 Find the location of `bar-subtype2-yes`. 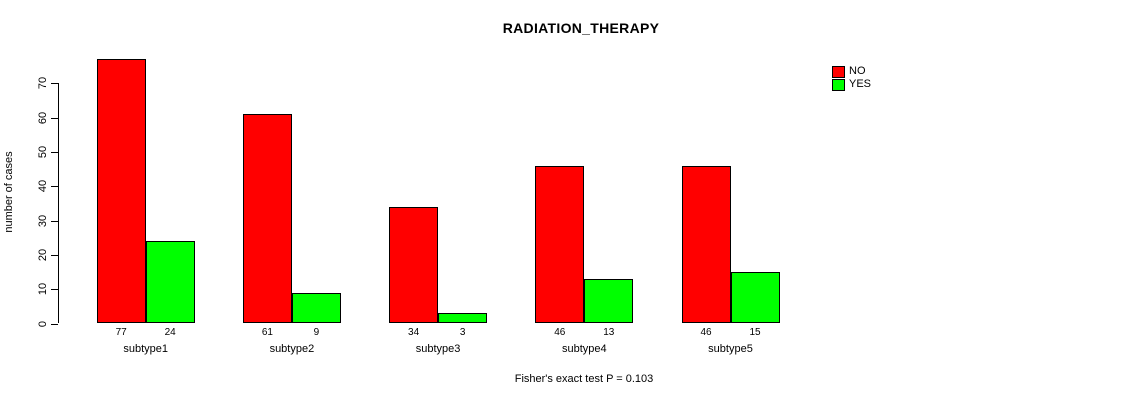

bar-subtype2-yes is located at coordinates (316, 308).